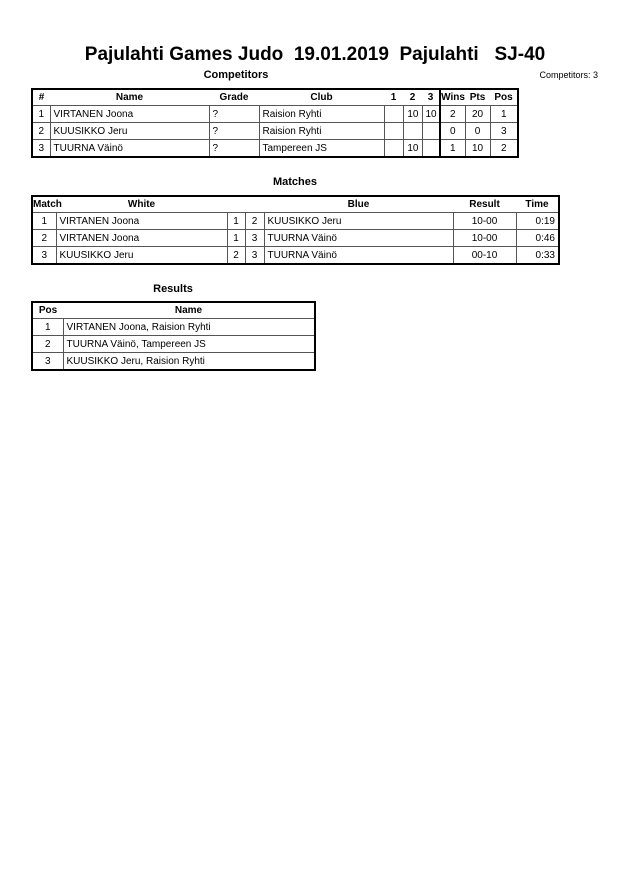 The width and height of the screenshot is (630, 891). Describe the element at coordinates (295, 204) in the screenshot. I see `matches-header-row: Match White Blue Result Time` at that location.